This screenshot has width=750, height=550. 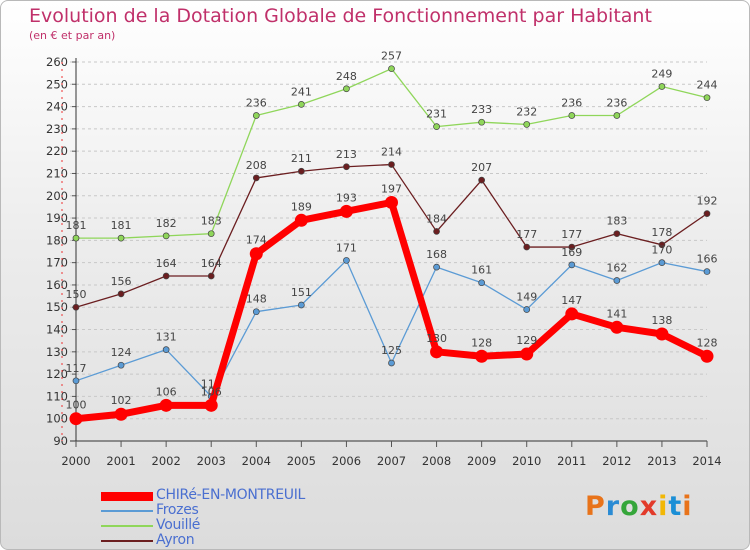 What do you see at coordinates (301, 158) in the screenshot?
I see `data-label: 211` at bounding box center [301, 158].